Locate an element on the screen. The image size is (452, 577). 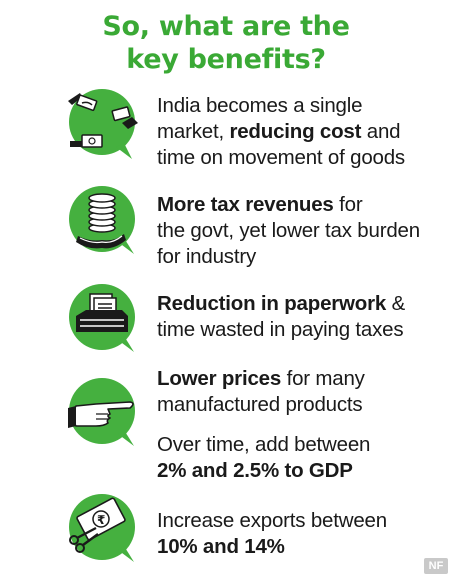
publisher-logo: NF is located at coordinates (436, 566).